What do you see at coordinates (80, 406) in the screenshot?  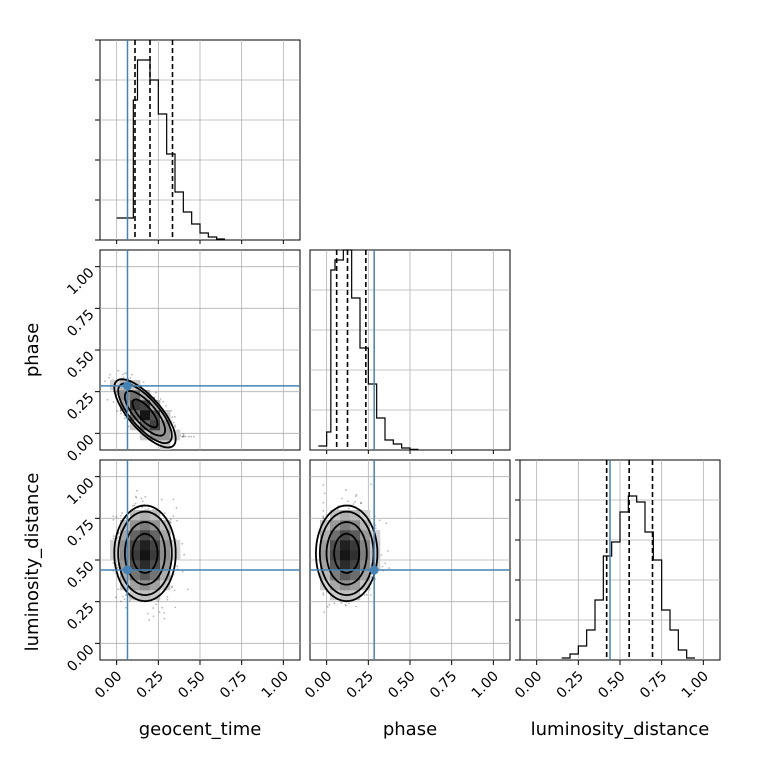 I see `ytick-label-phase: 0.25` at bounding box center [80, 406].